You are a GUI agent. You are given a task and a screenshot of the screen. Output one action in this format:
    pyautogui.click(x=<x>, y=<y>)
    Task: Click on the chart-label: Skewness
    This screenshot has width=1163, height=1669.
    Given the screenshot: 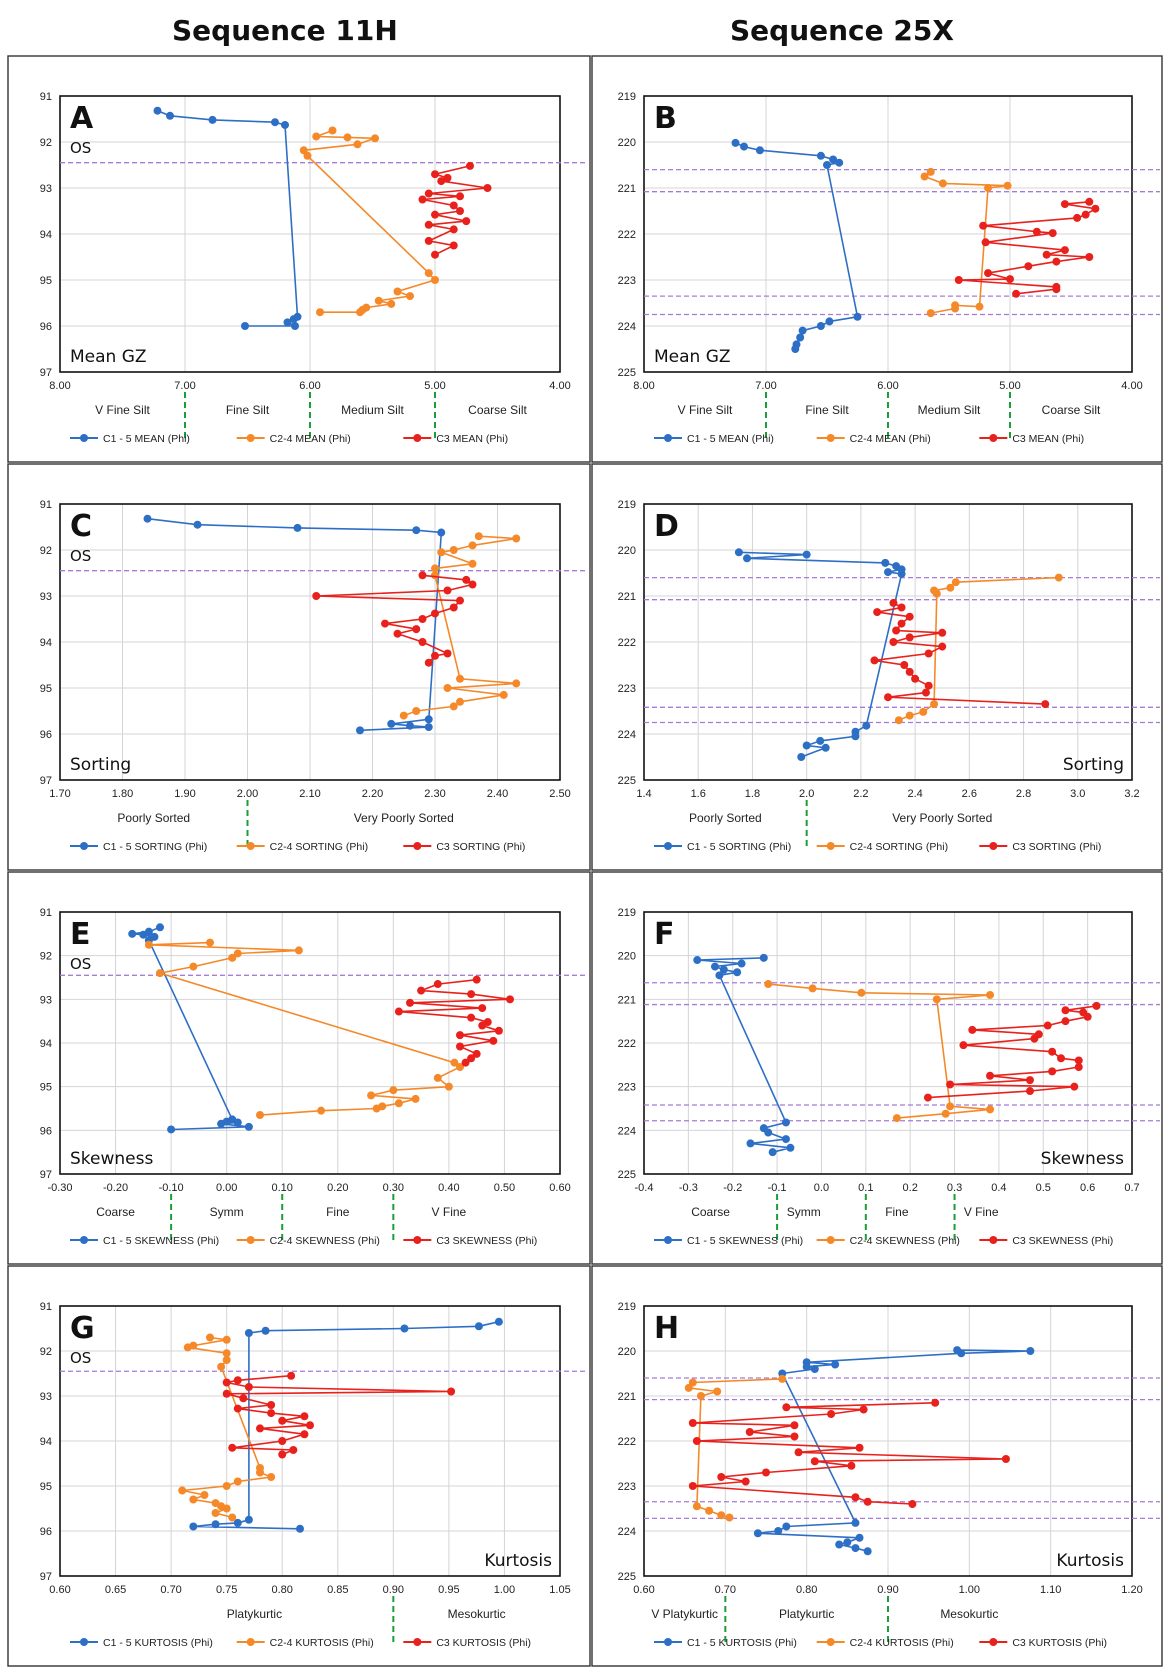 What is the action you would take?
    pyautogui.click(x=1082, y=1159)
    